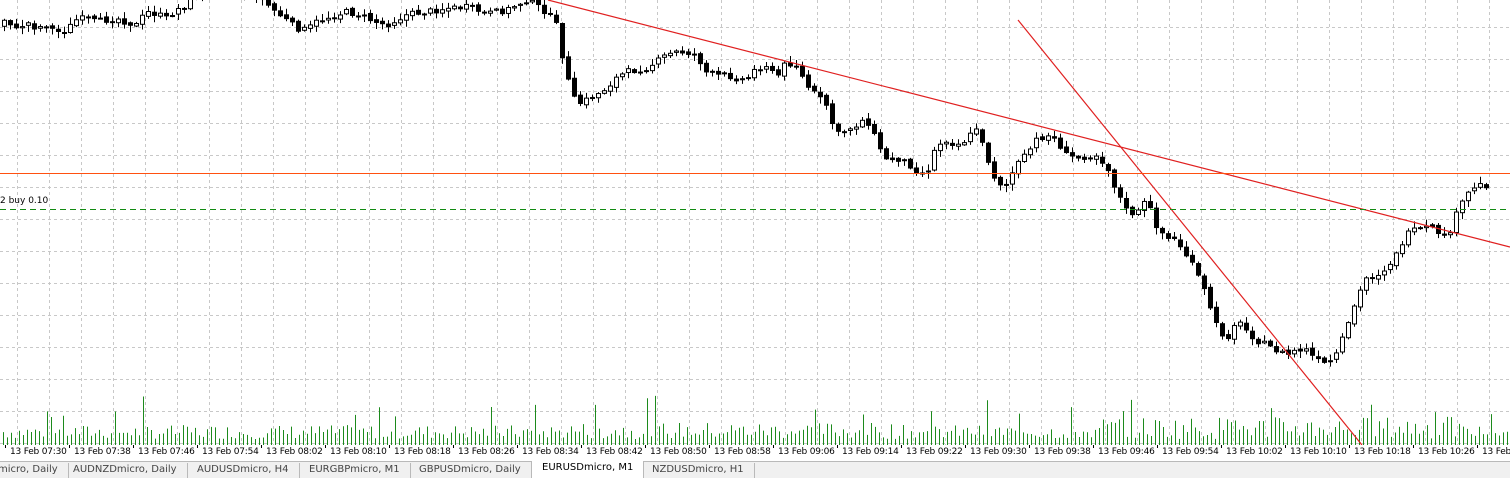  Describe the element at coordinates (550, 452) in the screenshot. I see `x-tick-label: 13 Feb 08:34` at that location.